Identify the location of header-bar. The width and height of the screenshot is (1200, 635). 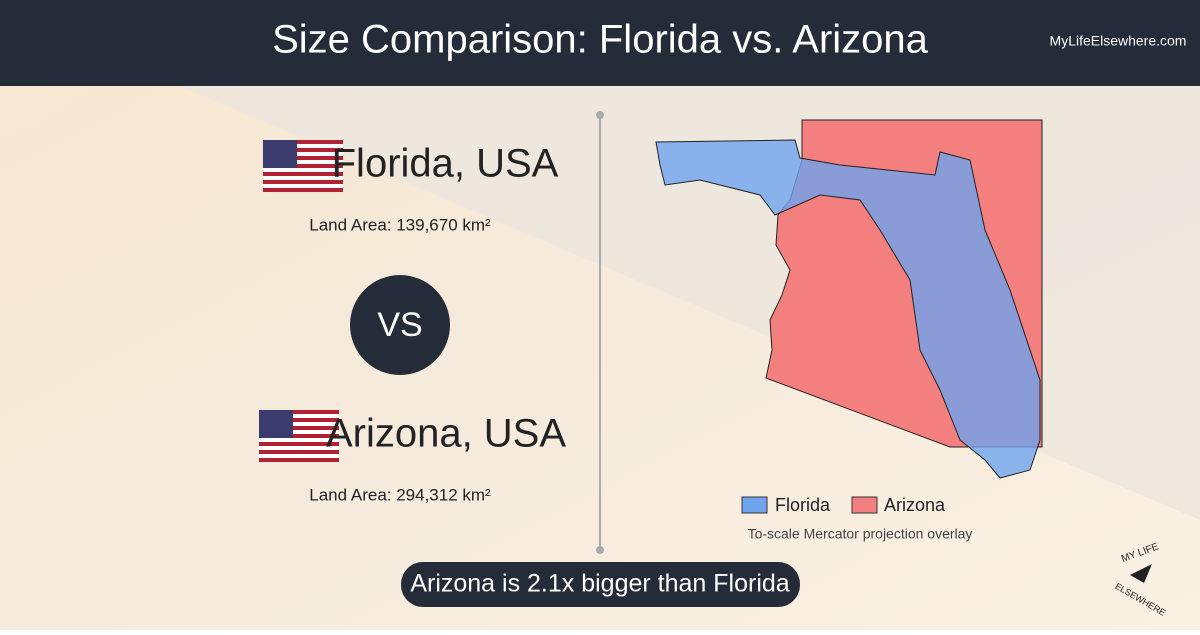
(600, 43).